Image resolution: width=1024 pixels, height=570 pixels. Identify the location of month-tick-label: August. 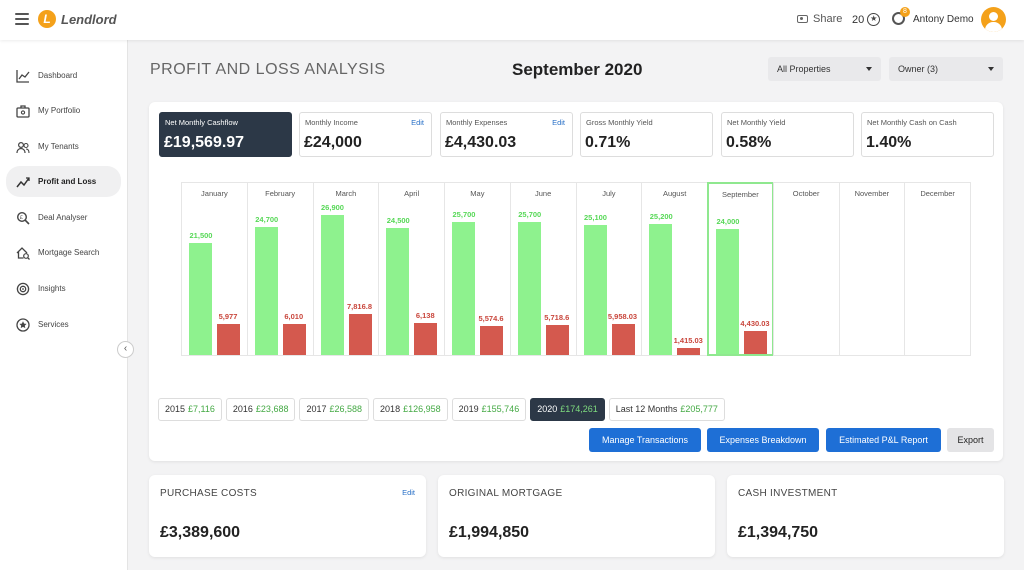
(674, 193).